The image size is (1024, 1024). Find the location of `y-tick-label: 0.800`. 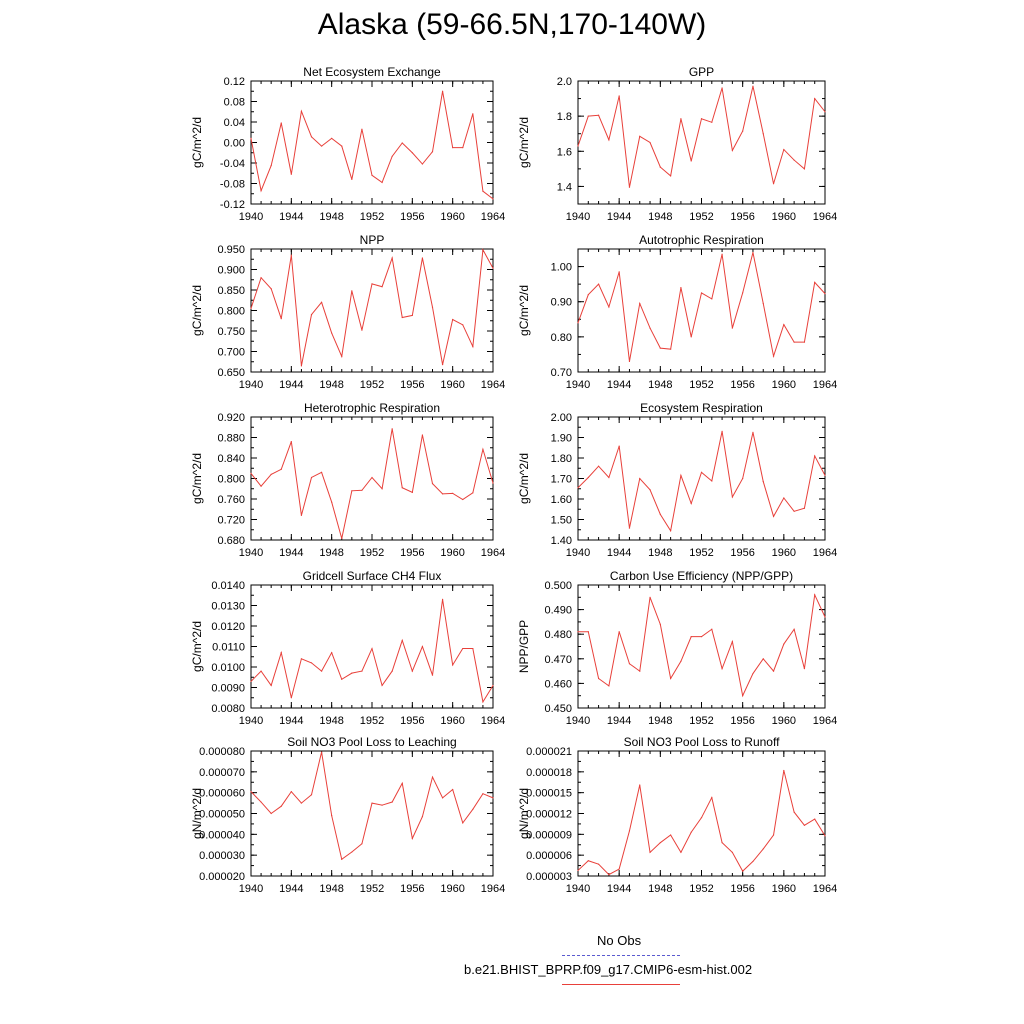

y-tick-label: 0.800 is located at coordinates (231, 312).